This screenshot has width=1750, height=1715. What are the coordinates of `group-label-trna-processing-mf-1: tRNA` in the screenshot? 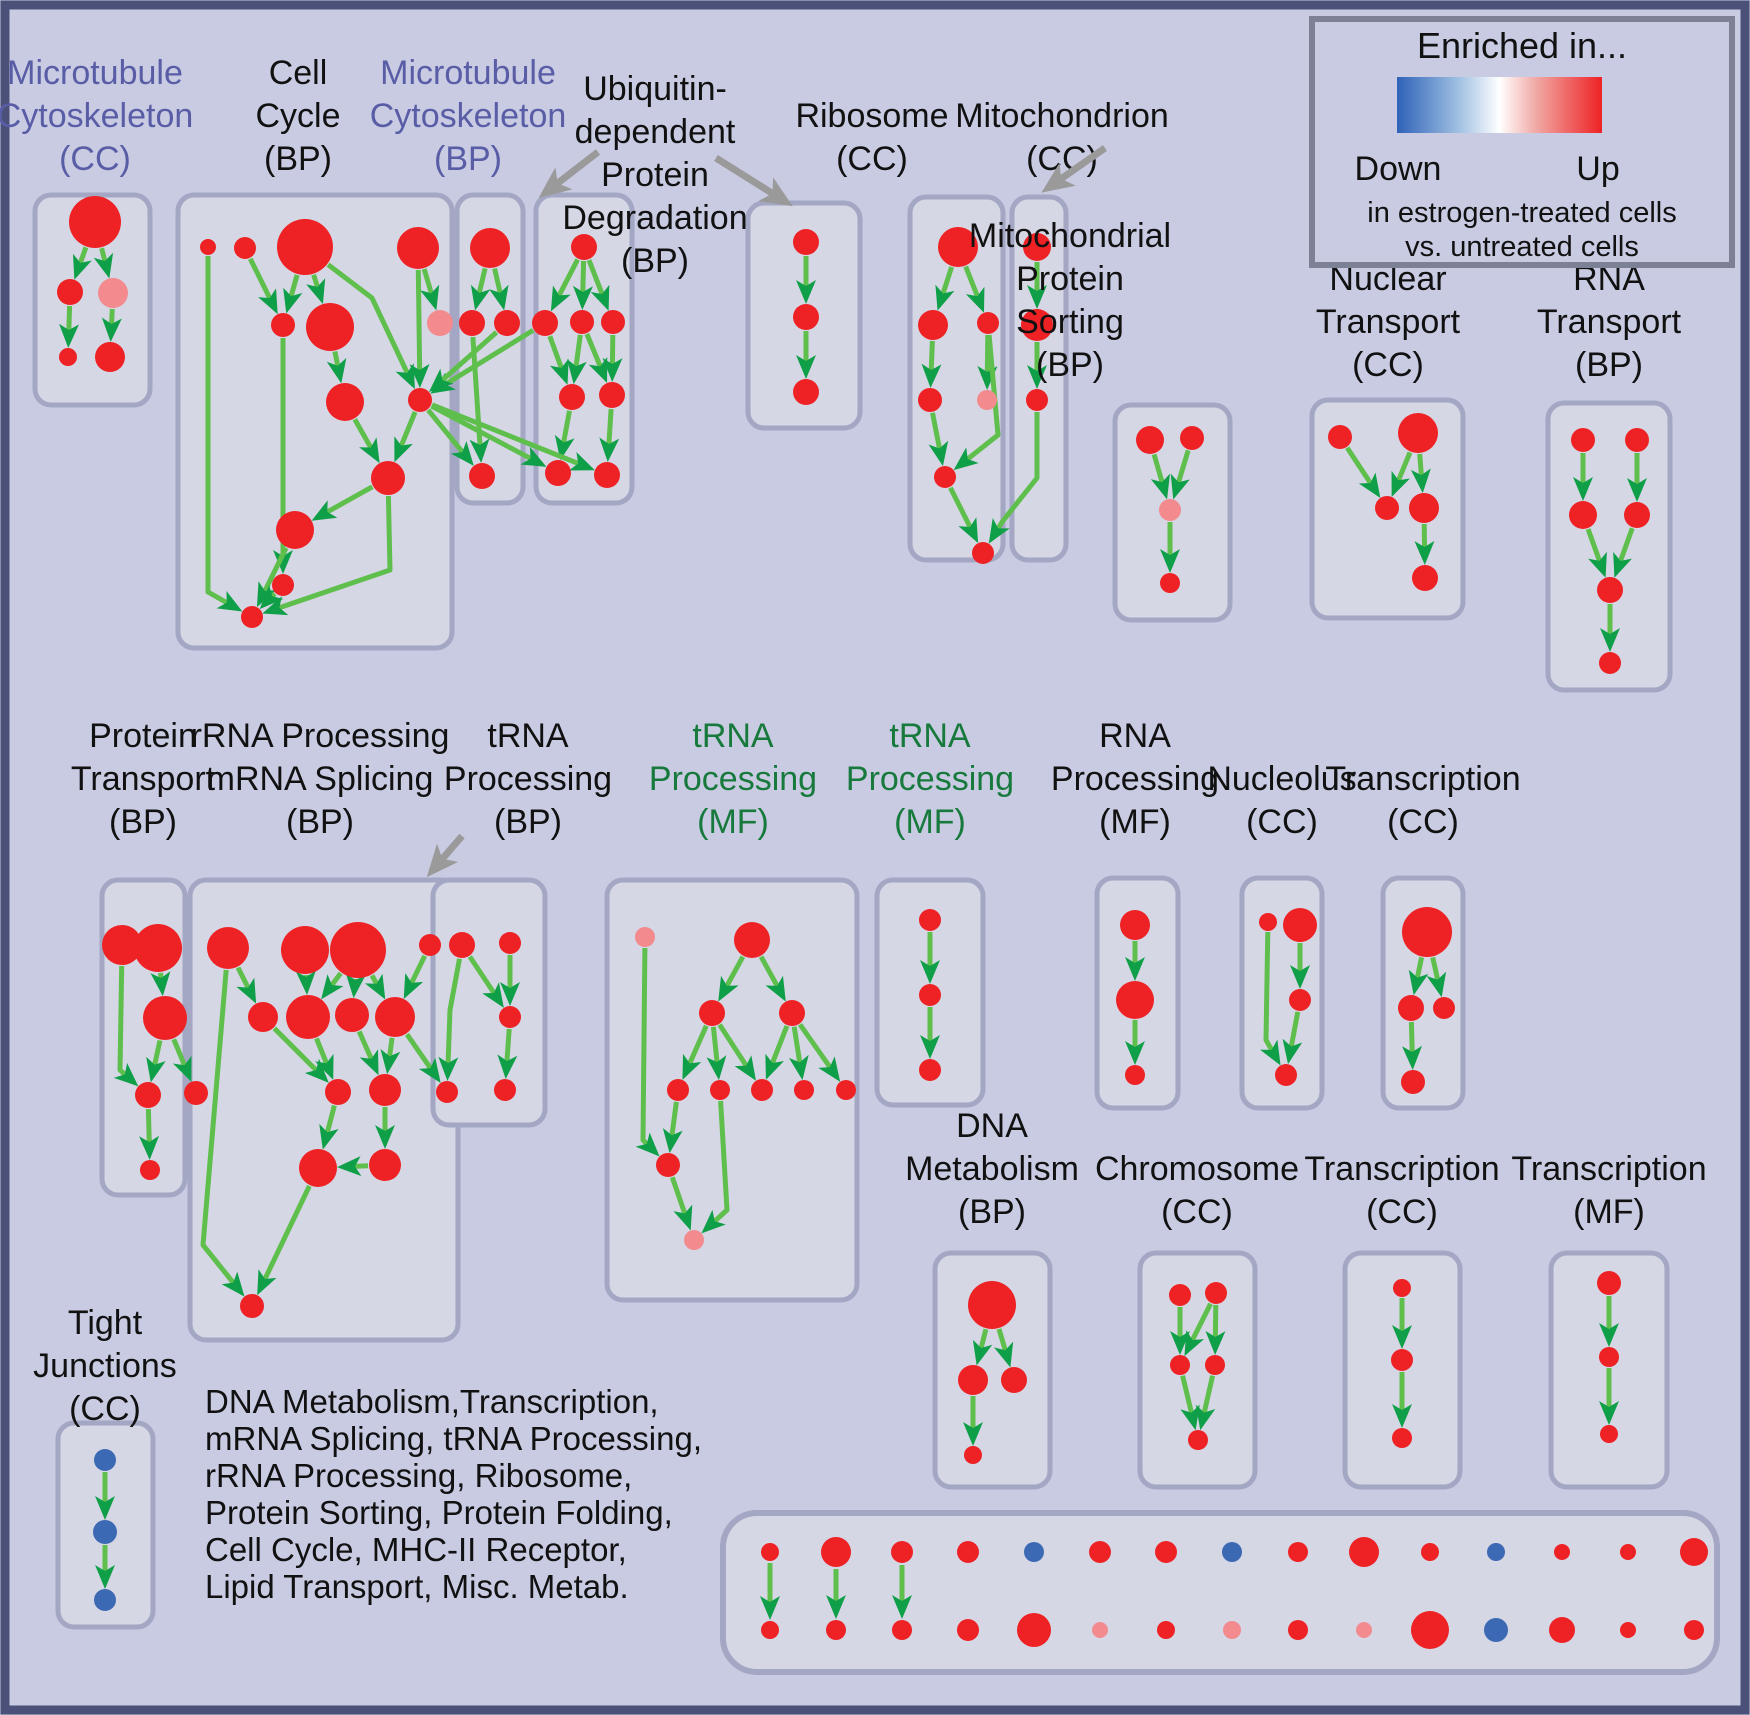 It's located at (733, 736).